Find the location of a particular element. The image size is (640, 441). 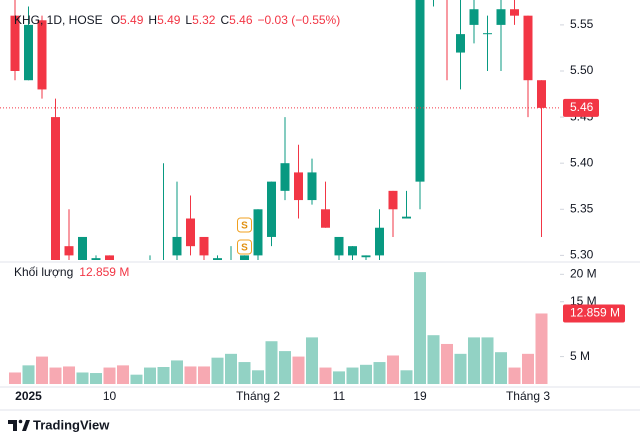

event-label: S is located at coordinates (244, 248).